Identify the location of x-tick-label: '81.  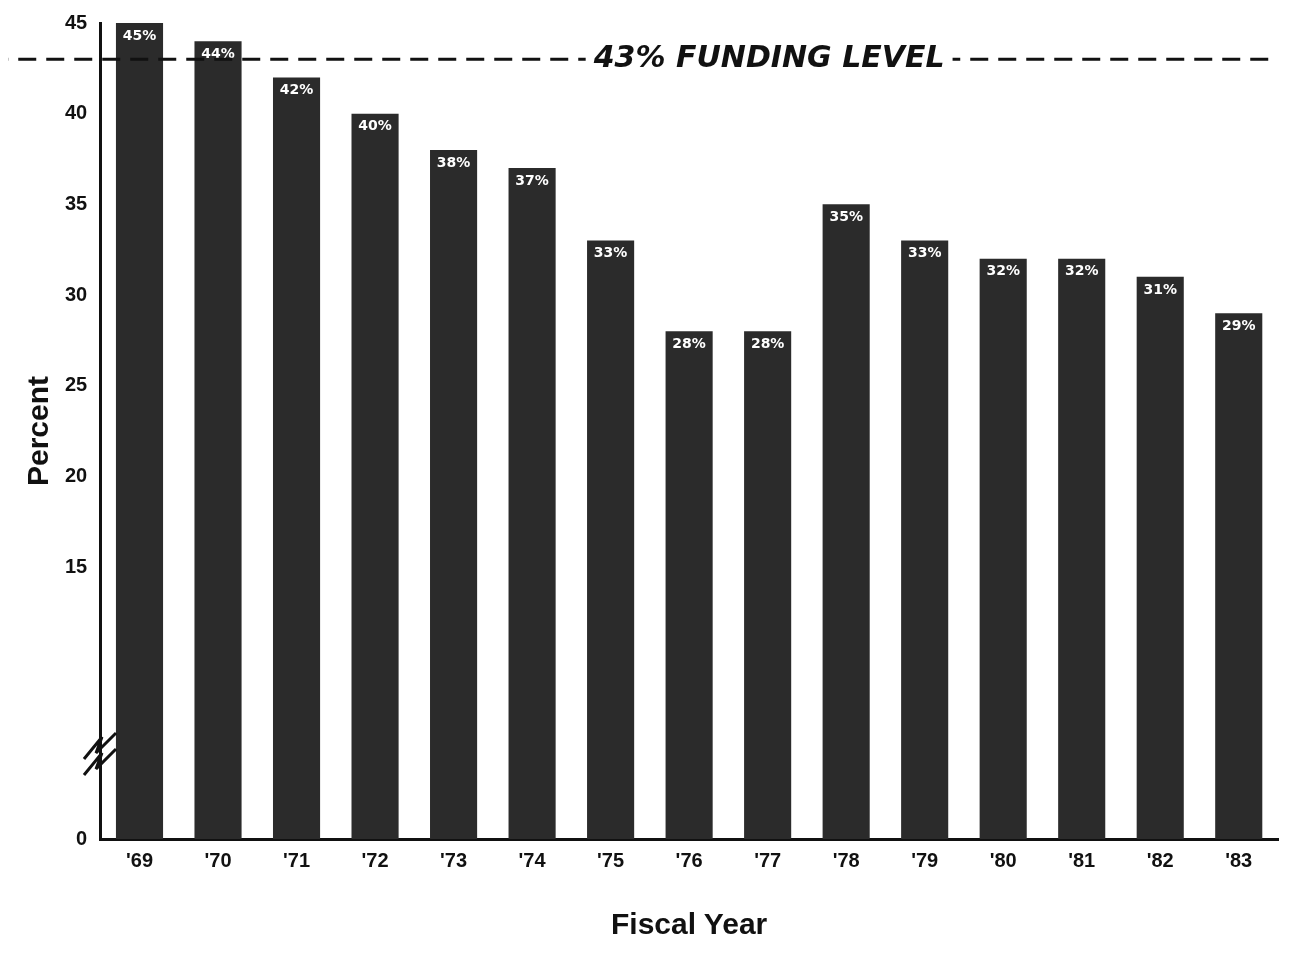
(1082, 859).